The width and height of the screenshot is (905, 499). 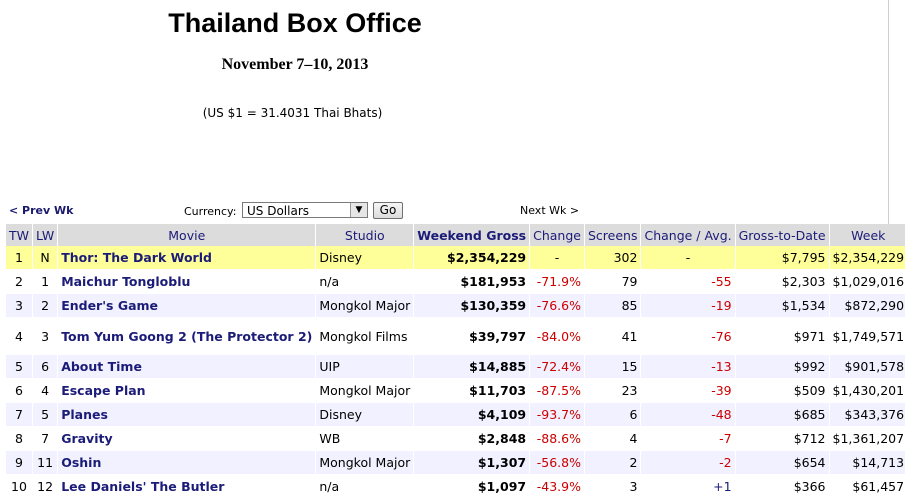 What do you see at coordinates (550, 210) in the screenshot?
I see `next-week-link: Next Wk >` at bounding box center [550, 210].